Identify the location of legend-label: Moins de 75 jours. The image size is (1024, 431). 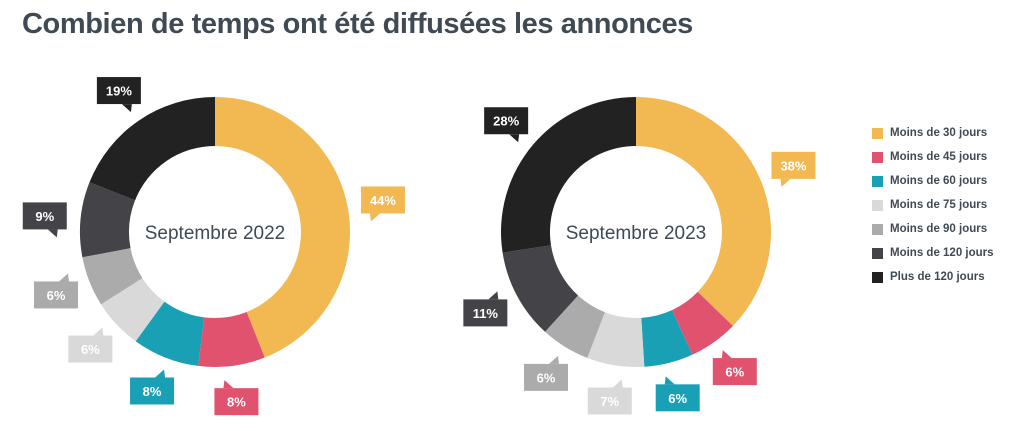
(939, 205).